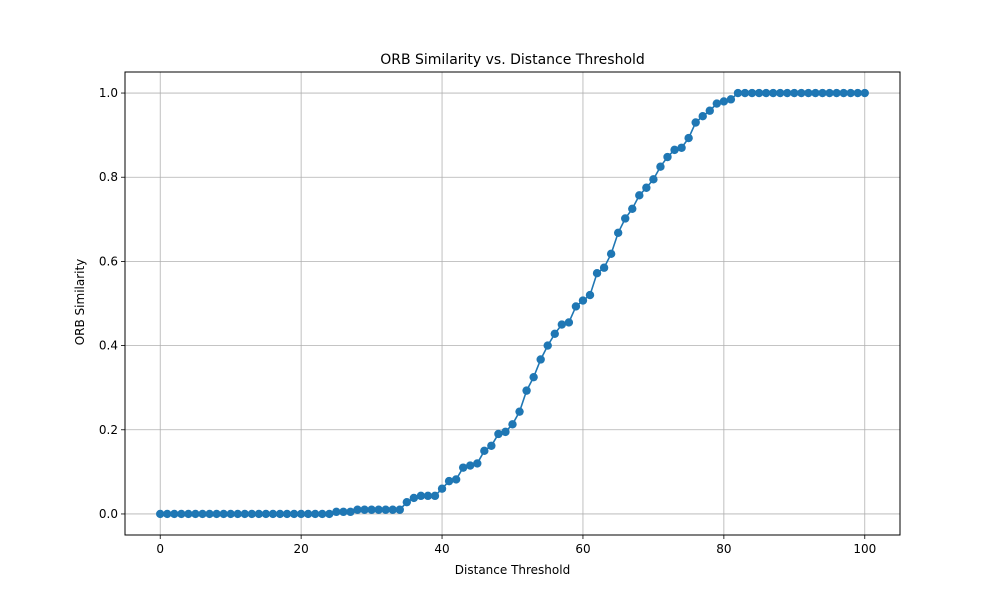 This screenshot has width=1000, height=600. I want to click on x-tick-label: 60, so click(582, 549).